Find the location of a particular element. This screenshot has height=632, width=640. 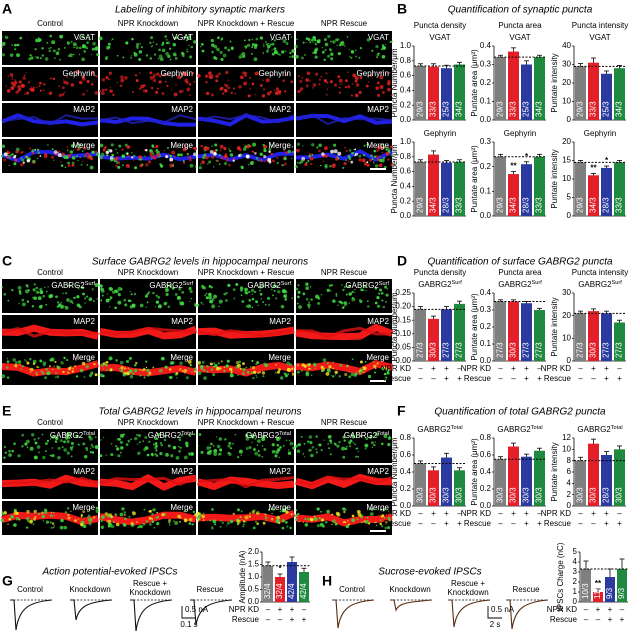

y-tick-label: 0.4 is located at coordinates (486, 471).